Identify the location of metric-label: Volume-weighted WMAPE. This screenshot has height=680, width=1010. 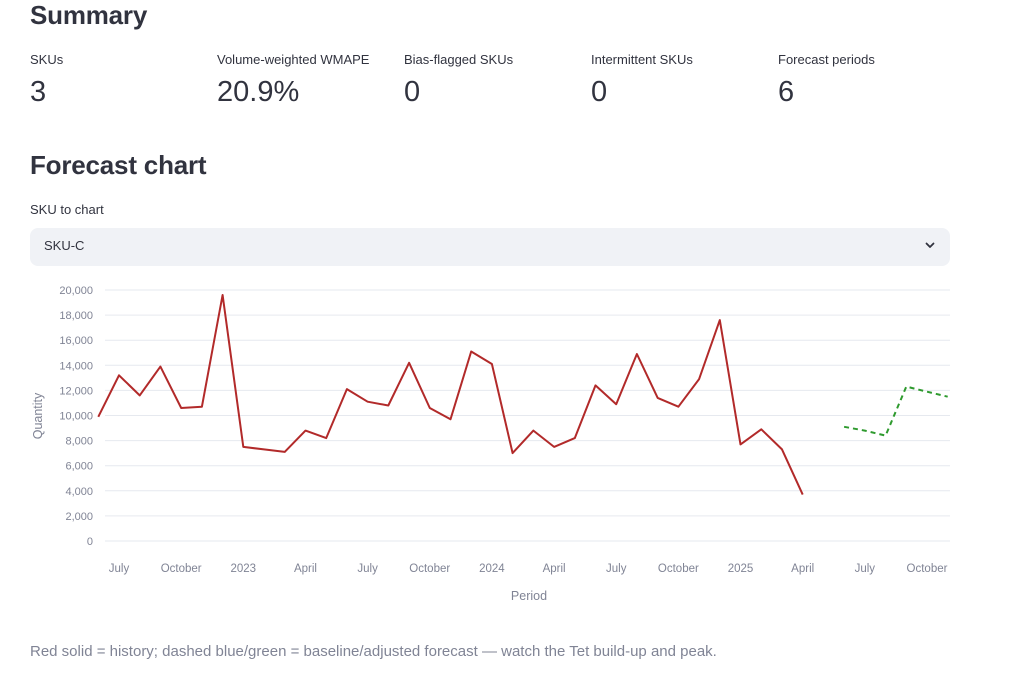
(293, 59).